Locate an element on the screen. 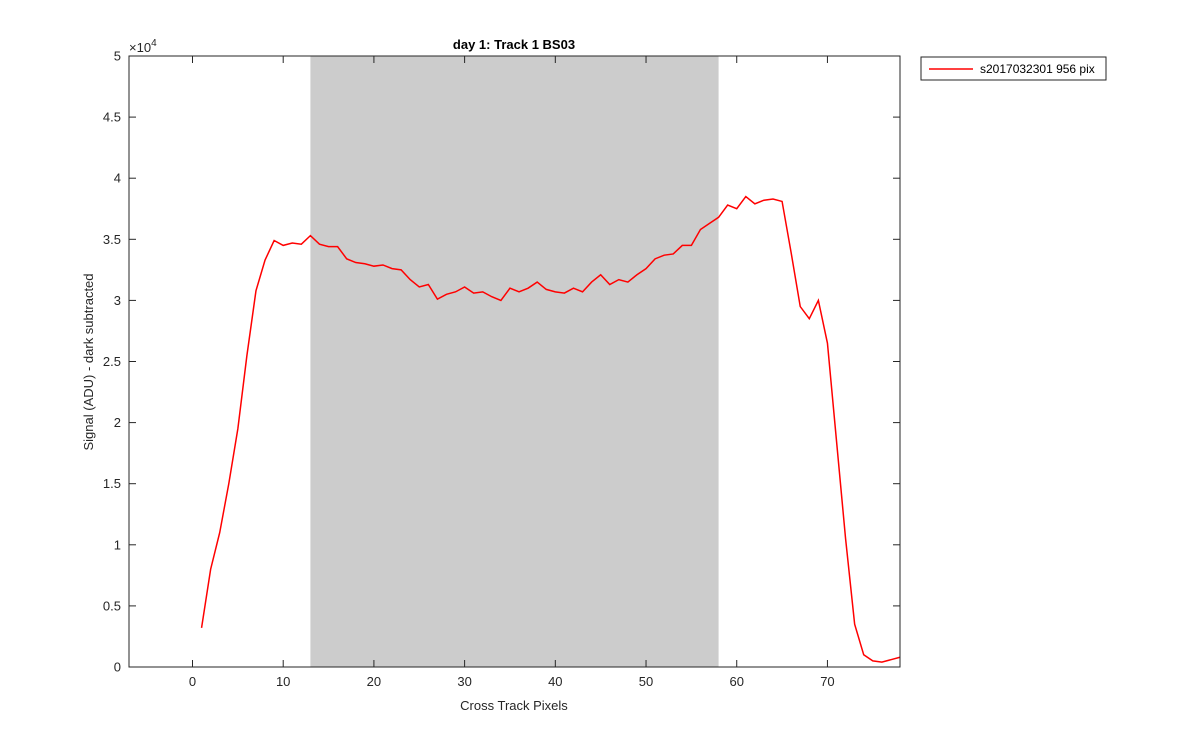  x-tick-label: 10 is located at coordinates (283, 681).